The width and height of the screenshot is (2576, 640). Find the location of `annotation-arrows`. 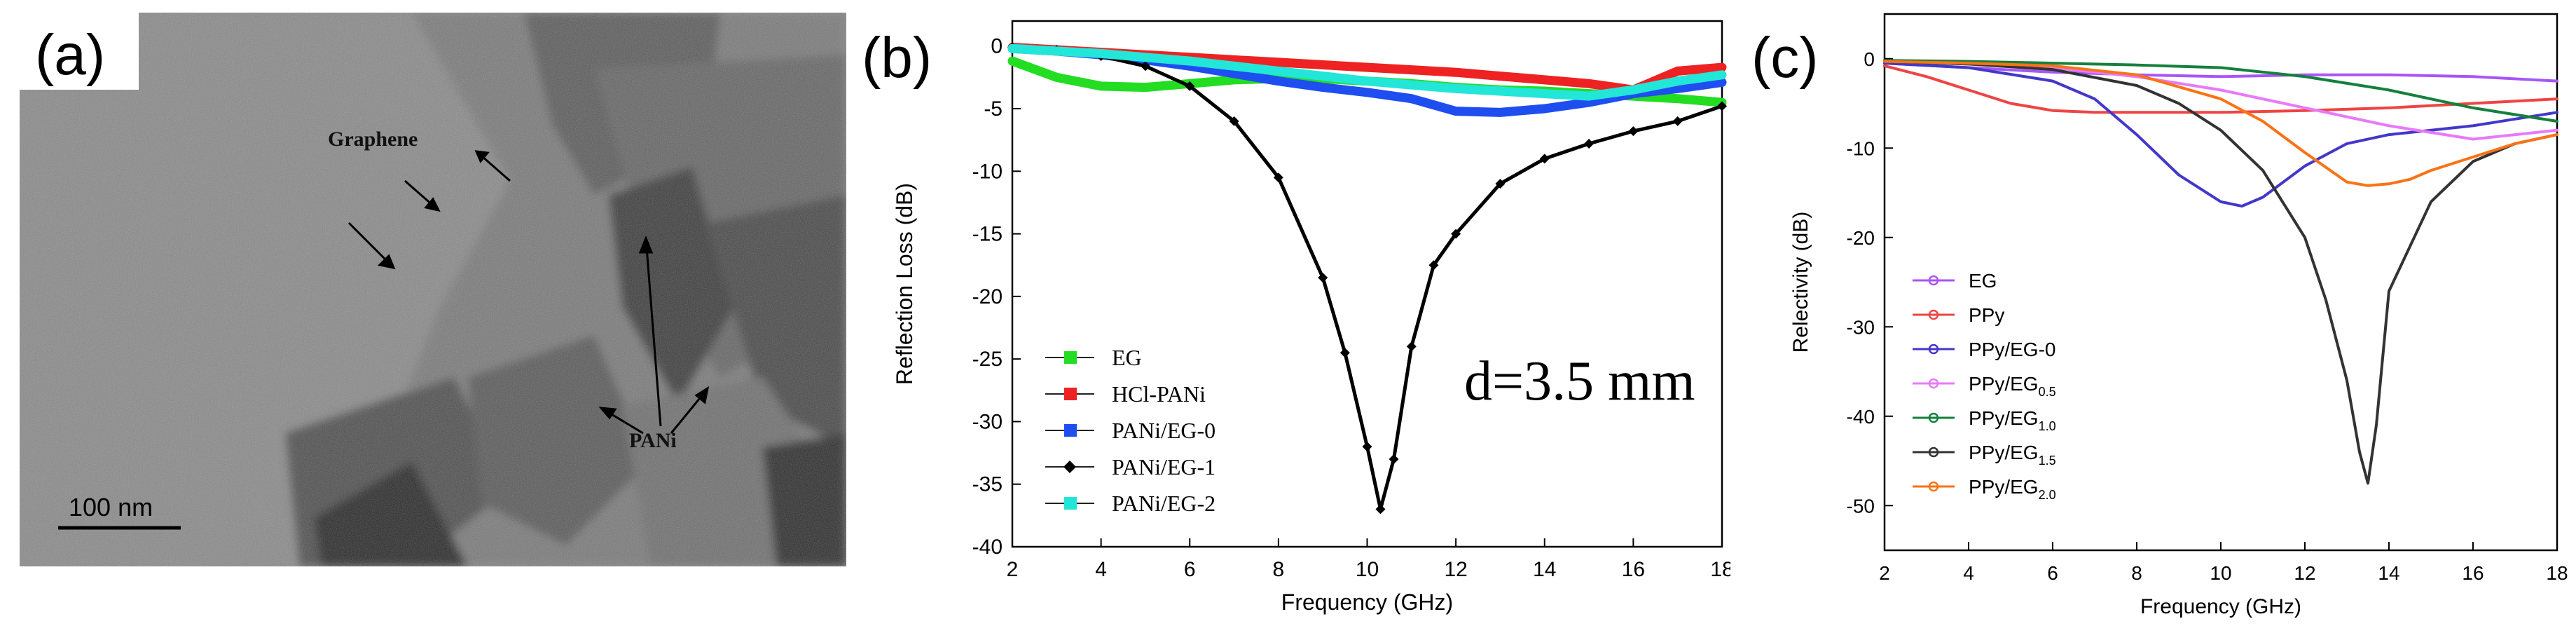

annotation-arrows is located at coordinates (528, 292).